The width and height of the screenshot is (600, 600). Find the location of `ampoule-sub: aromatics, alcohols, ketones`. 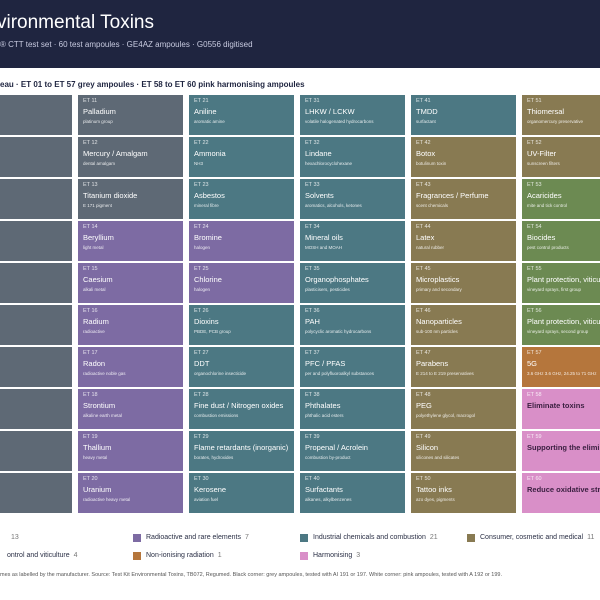

ampoule-sub: aromatics, alcohols, ketones is located at coordinates (333, 205).